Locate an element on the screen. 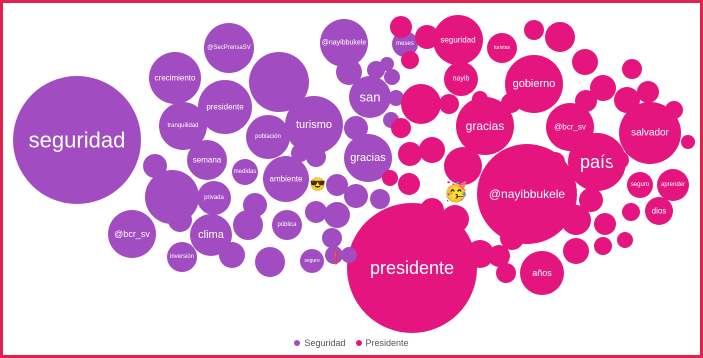 The height and width of the screenshot is (358, 703). bubble-presidente-seguridad: seguridad is located at coordinates (458, 40).